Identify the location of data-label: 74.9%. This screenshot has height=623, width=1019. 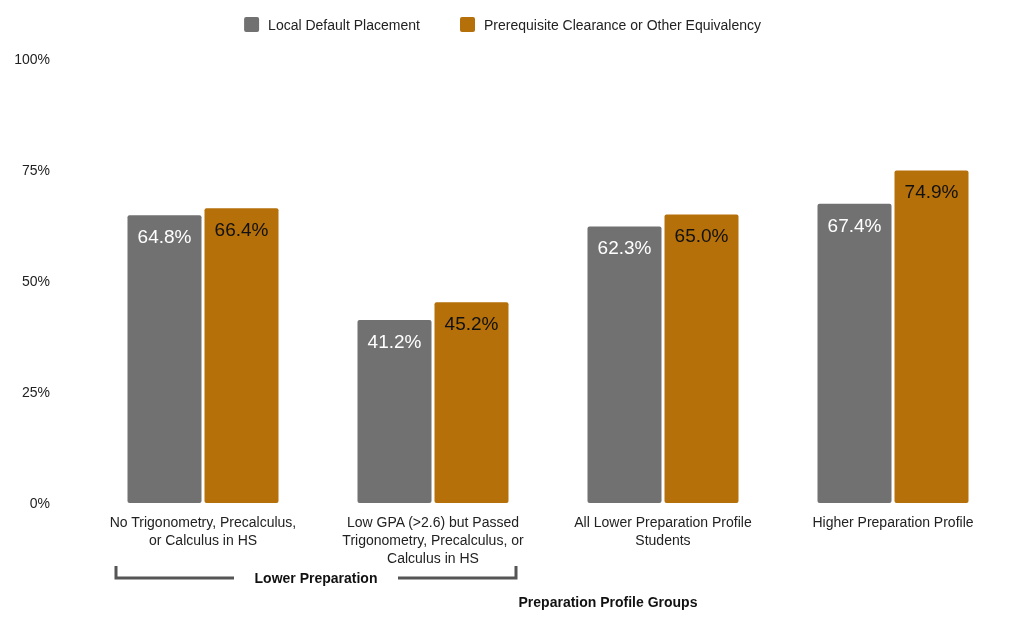
(931, 192).